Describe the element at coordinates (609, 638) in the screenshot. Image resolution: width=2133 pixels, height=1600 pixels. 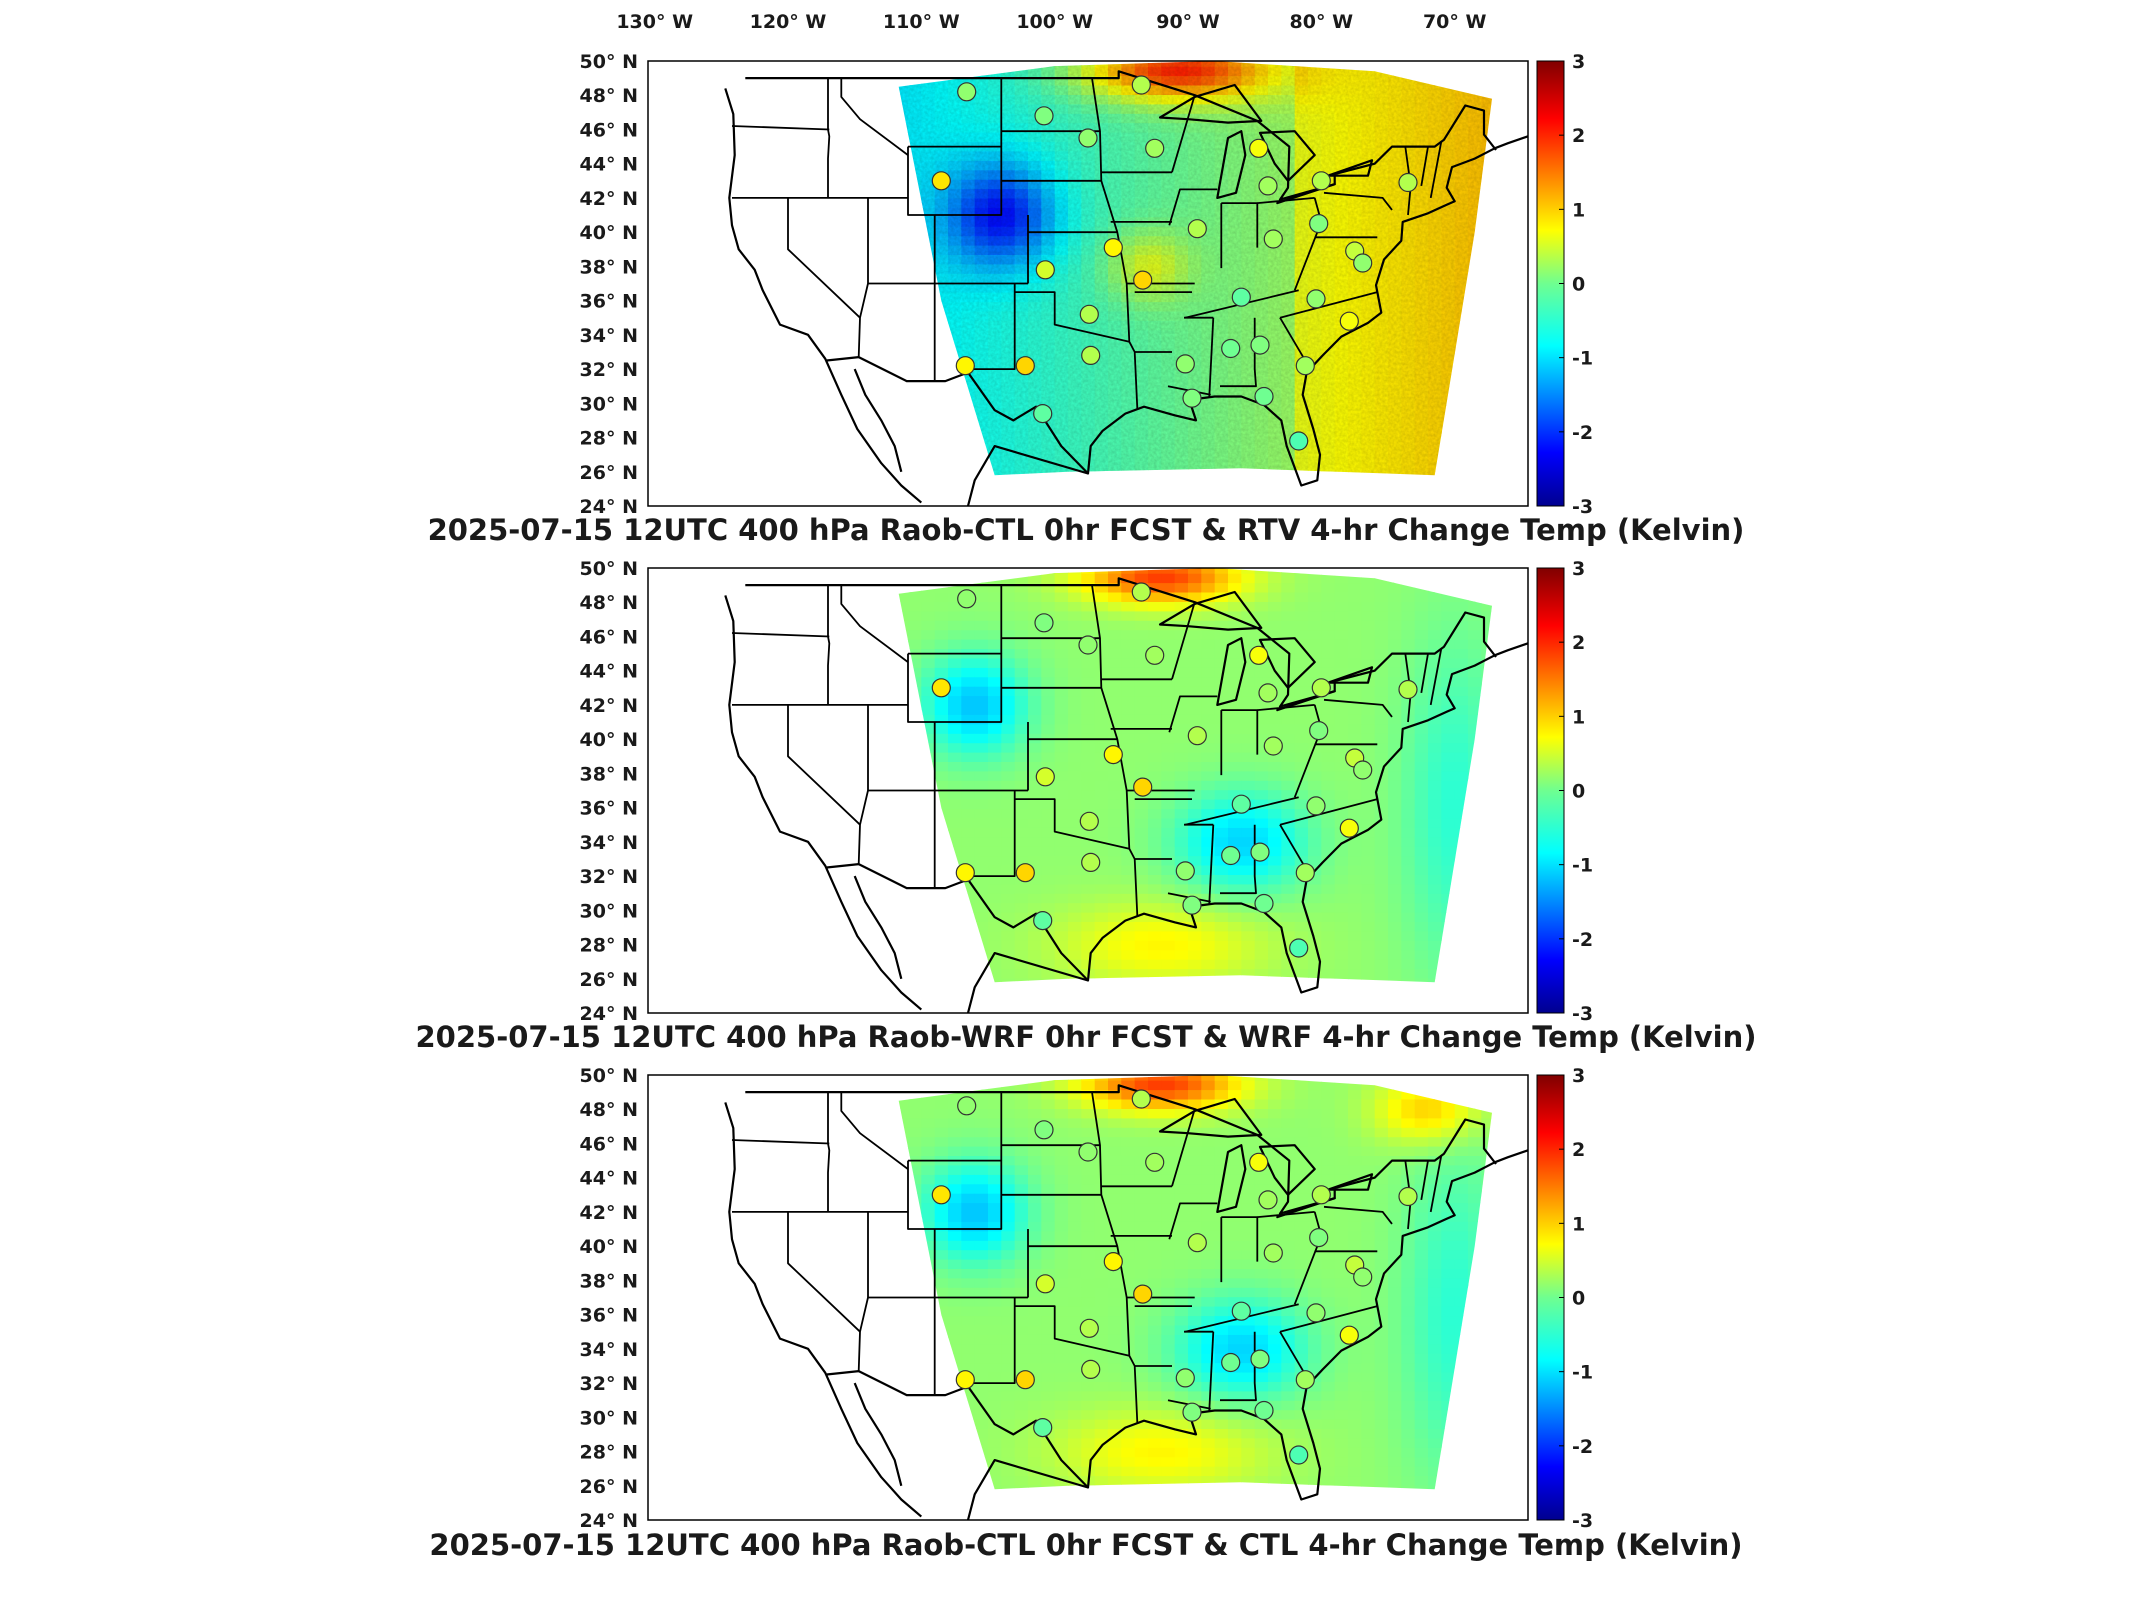
I see `latitude-tick-label: 46° N` at that location.